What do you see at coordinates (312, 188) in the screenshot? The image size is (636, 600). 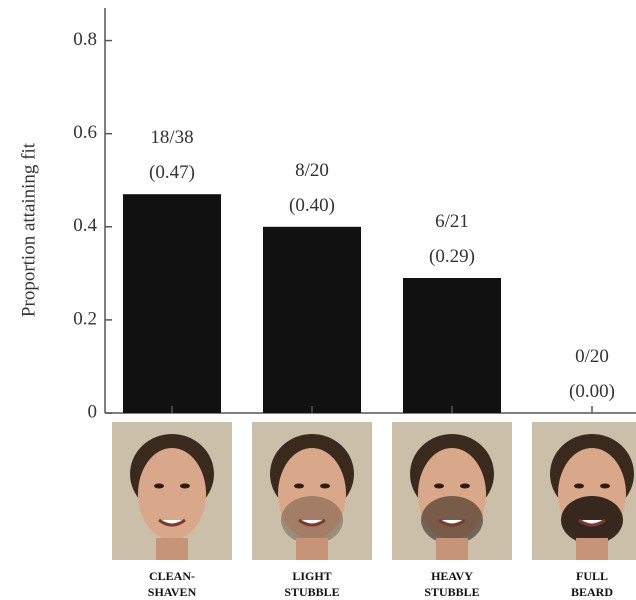 I see `value-label: 8/20 (0.40)` at bounding box center [312, 188].